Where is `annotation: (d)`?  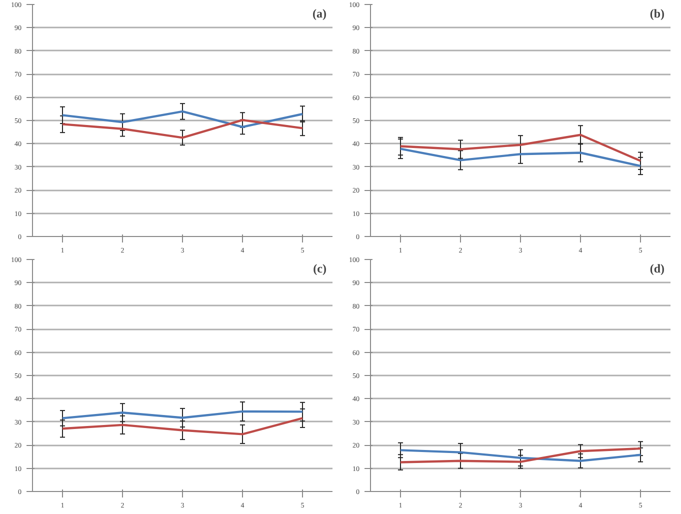 annotation: (d) is located at coordinates (657, 269).